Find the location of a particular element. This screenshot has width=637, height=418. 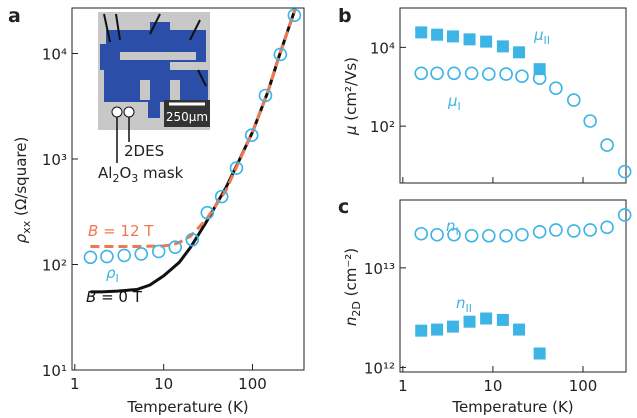

series-label: μII is located at coordinates (541, 36).